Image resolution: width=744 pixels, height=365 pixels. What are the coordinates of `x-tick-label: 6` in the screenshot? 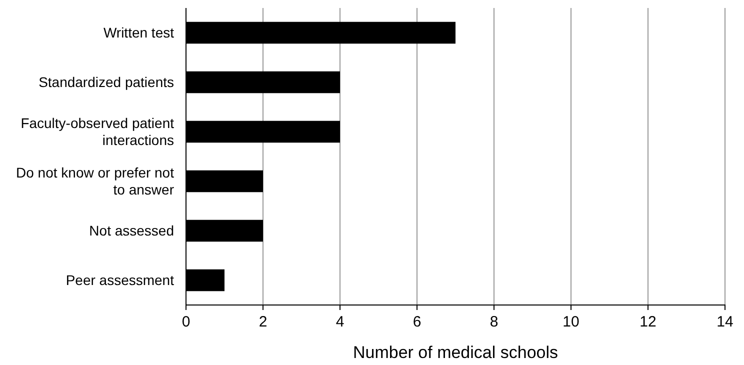 It's located at (417, 322).